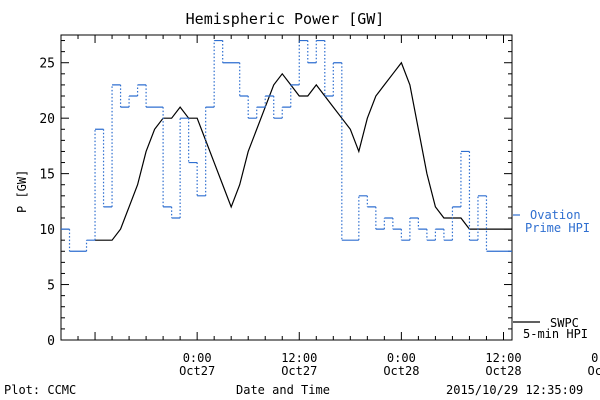  Describe the element at coordinates (51, 286) in the screenshot. I see `y-tick-label: 5` at that location.